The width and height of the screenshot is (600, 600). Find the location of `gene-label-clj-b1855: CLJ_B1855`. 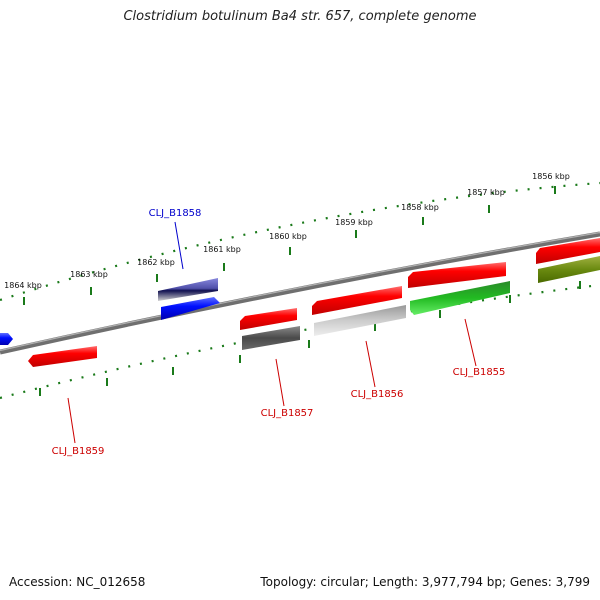

gene-label-clj-b1855: CLJ_B1855 is located at coordinates (479, 372).